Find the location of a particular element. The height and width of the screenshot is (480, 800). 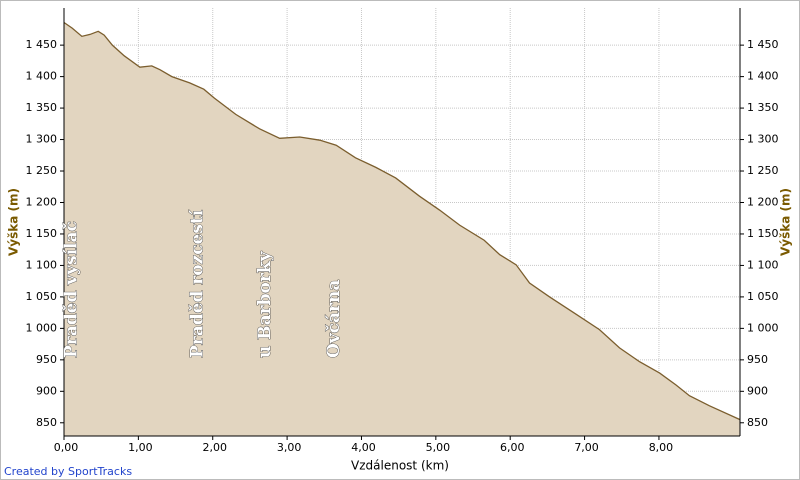

annotation: Praděd rozcestí is located at coordinates (197, 283).